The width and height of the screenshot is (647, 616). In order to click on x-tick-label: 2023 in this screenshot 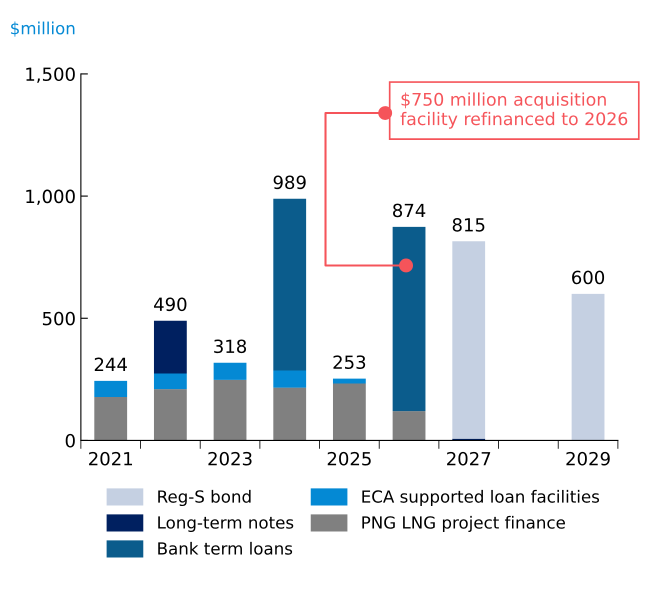, I will do `click(230, 459)`.